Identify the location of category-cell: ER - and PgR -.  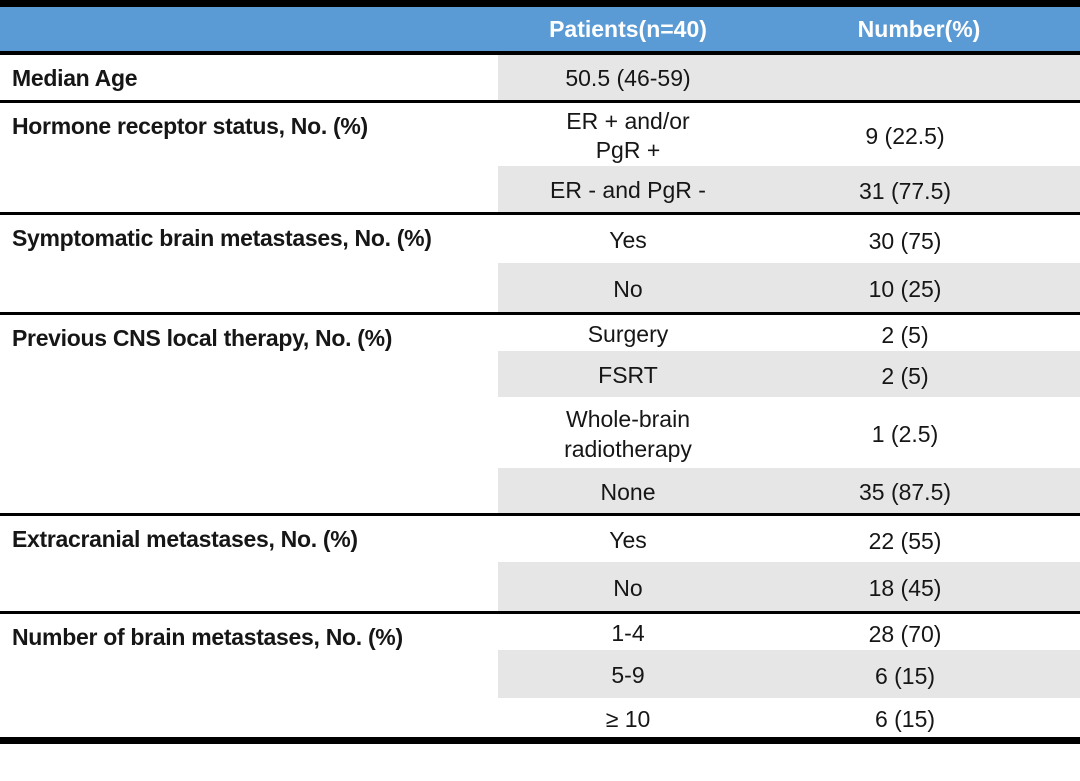
(628, 190).